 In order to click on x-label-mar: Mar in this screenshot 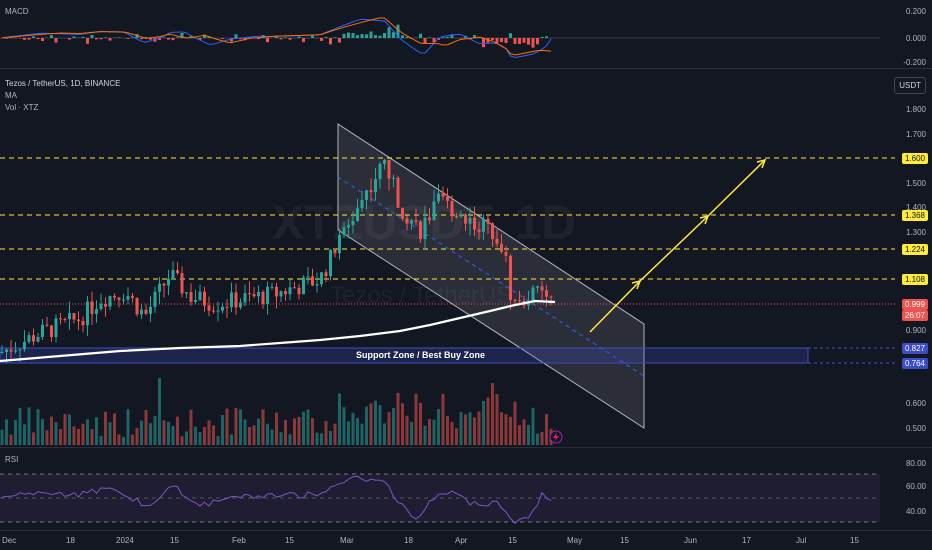, I will do `click(347, 540)`.